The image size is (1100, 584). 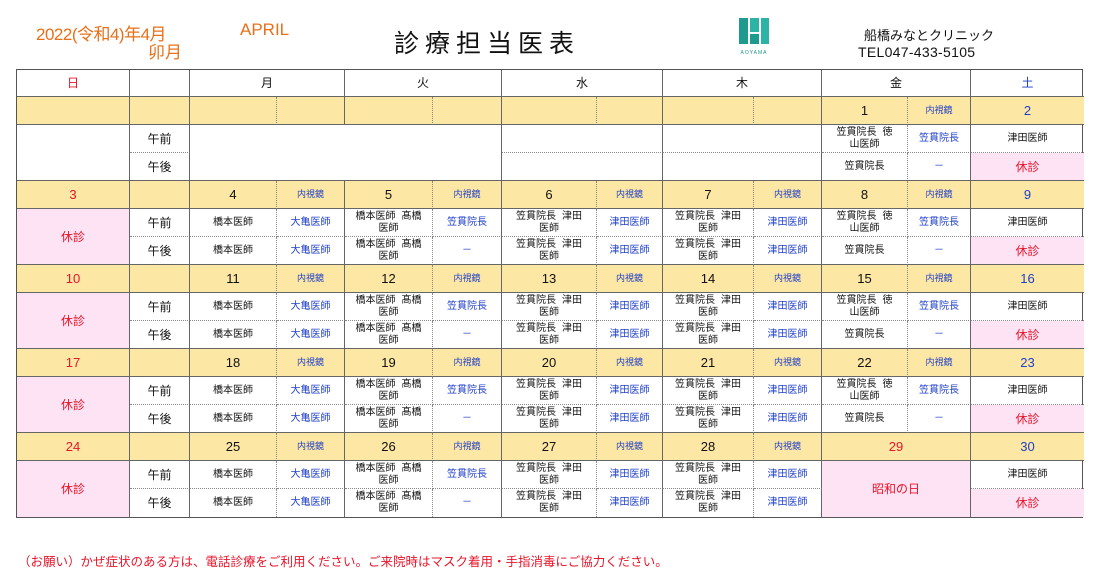 I want to click on date-cell: 5, so click(x=389, y=195).